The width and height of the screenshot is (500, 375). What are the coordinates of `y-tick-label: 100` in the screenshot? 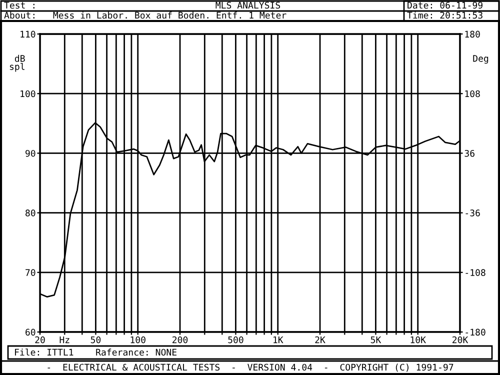 It's located at (28, 94).